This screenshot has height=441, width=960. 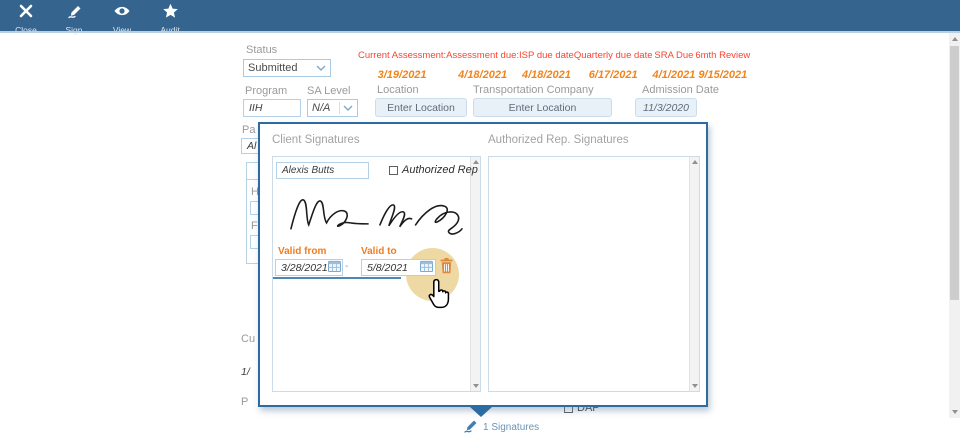 I want to click on authorized-rep-signatures-header: Authorized Rep. Signatures, so click(x=558, y=140).